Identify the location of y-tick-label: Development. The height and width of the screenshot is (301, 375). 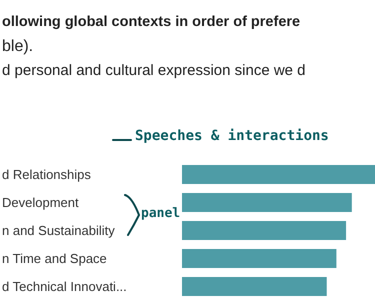
(40, 202).